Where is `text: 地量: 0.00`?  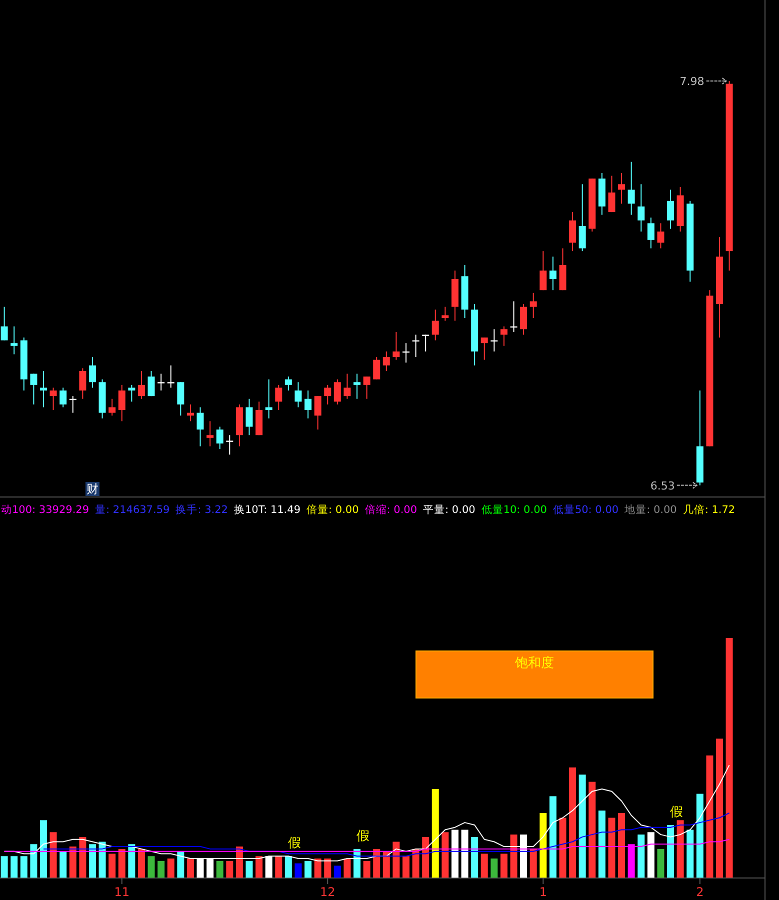
text: 地量: 0.00 is located at coordinates (650, 509).